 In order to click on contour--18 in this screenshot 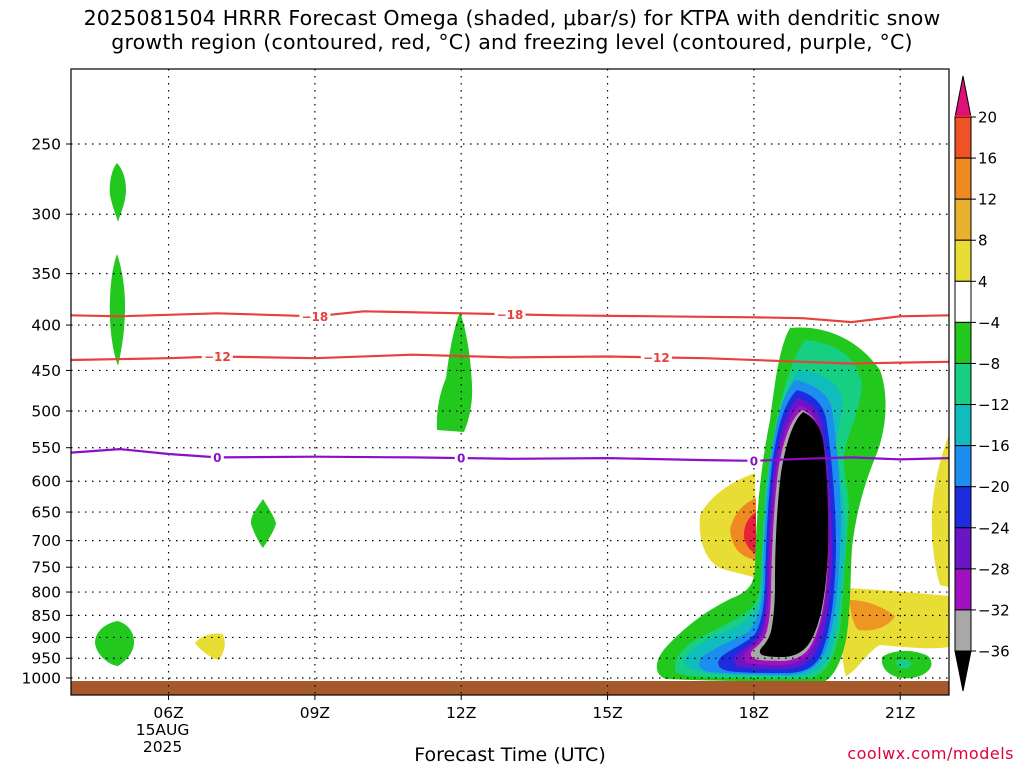, I will do `click(510, 317)`.